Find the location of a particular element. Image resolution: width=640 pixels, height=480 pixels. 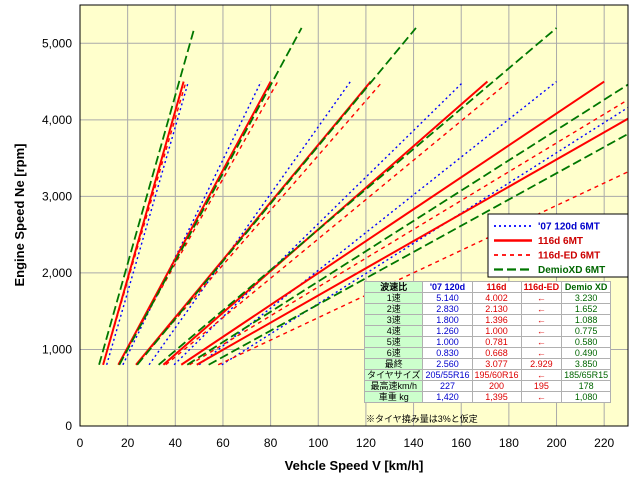

spec-cell: 1.652 is located at coordinates (586, 309).